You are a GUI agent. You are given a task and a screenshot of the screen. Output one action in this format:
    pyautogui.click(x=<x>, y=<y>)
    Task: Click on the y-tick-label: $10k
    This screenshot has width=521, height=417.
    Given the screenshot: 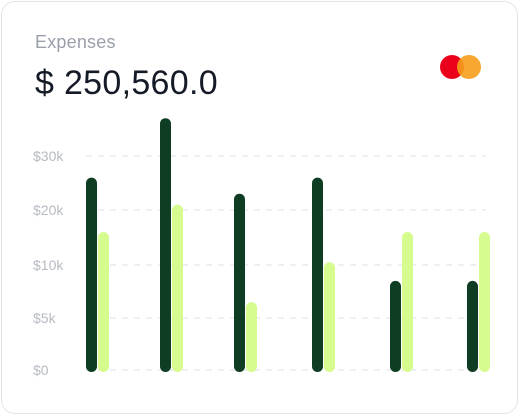 What is the action you would take?
    pyautogui.click(x=48, y=265)
    